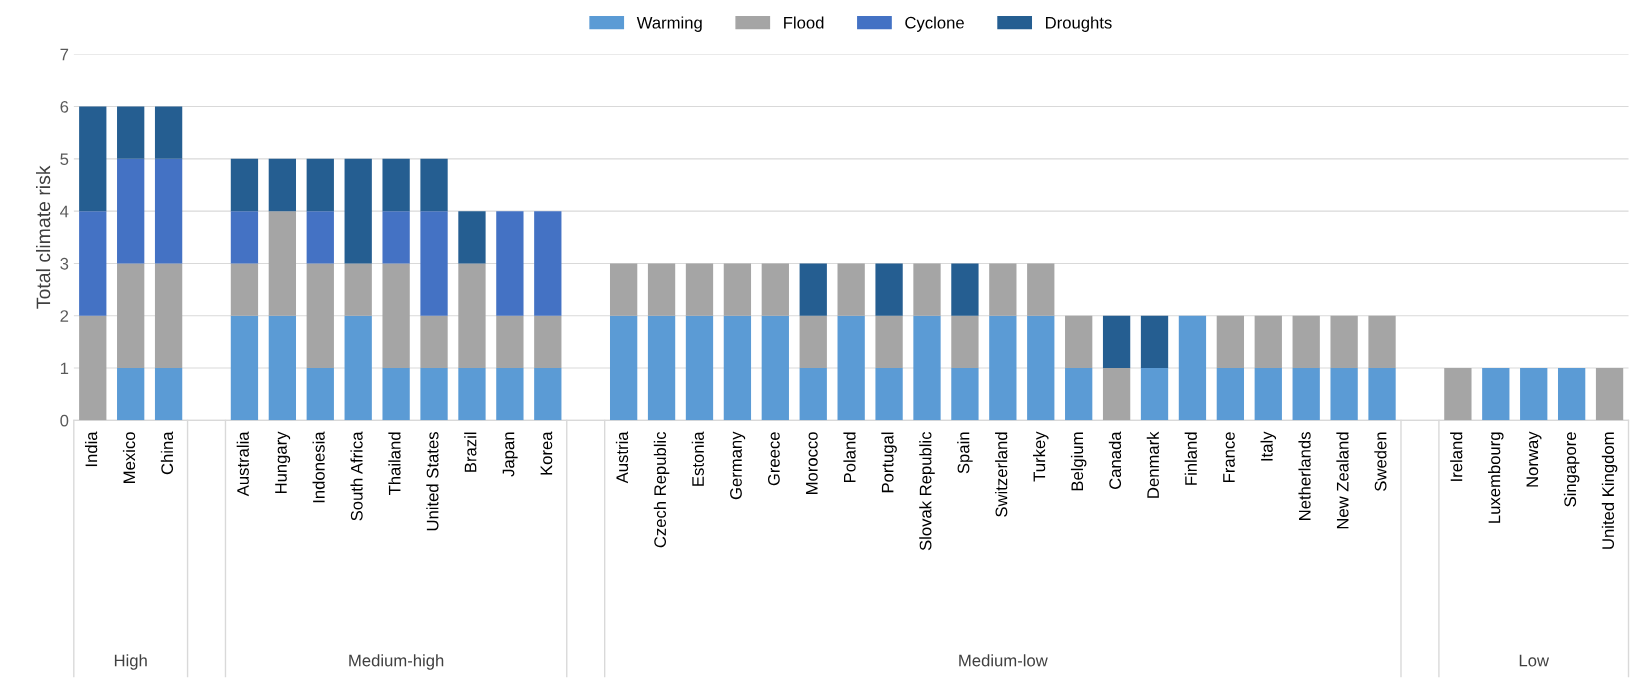  I want to click on x-tick-label: Korea, so click(546, 453).